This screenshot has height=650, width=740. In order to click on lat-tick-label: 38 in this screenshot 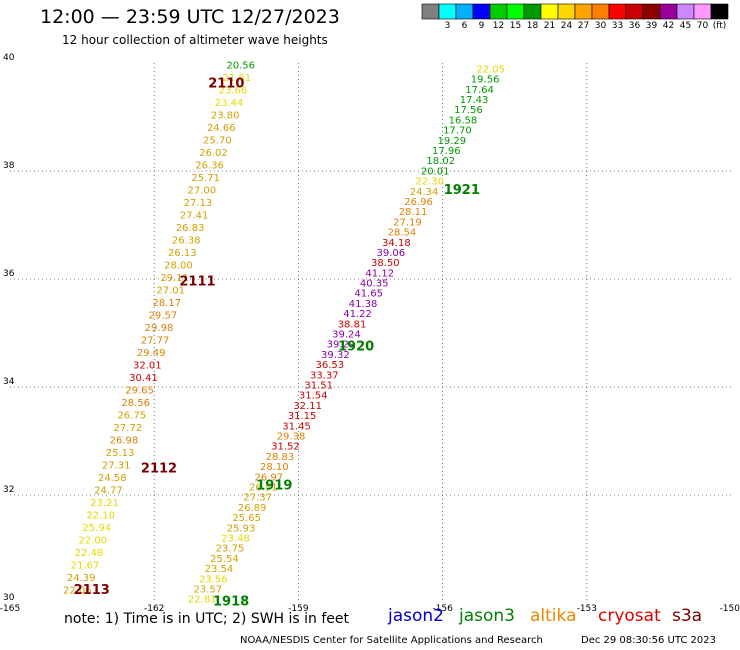, I will do `click(9, 166)`.